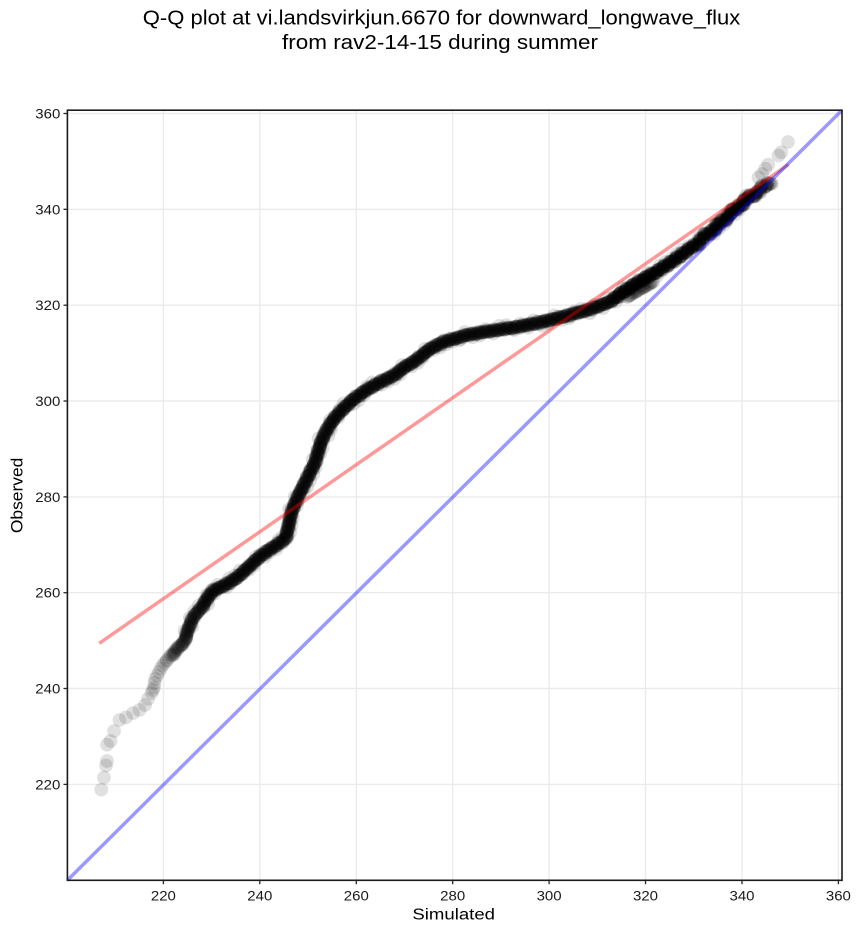 The height and width of the screenshot is (939, 861). What do you see at coordinates (453, 915) in the screenshot?
I see `svg-text: Simulated` at bounding box center [453, 915].